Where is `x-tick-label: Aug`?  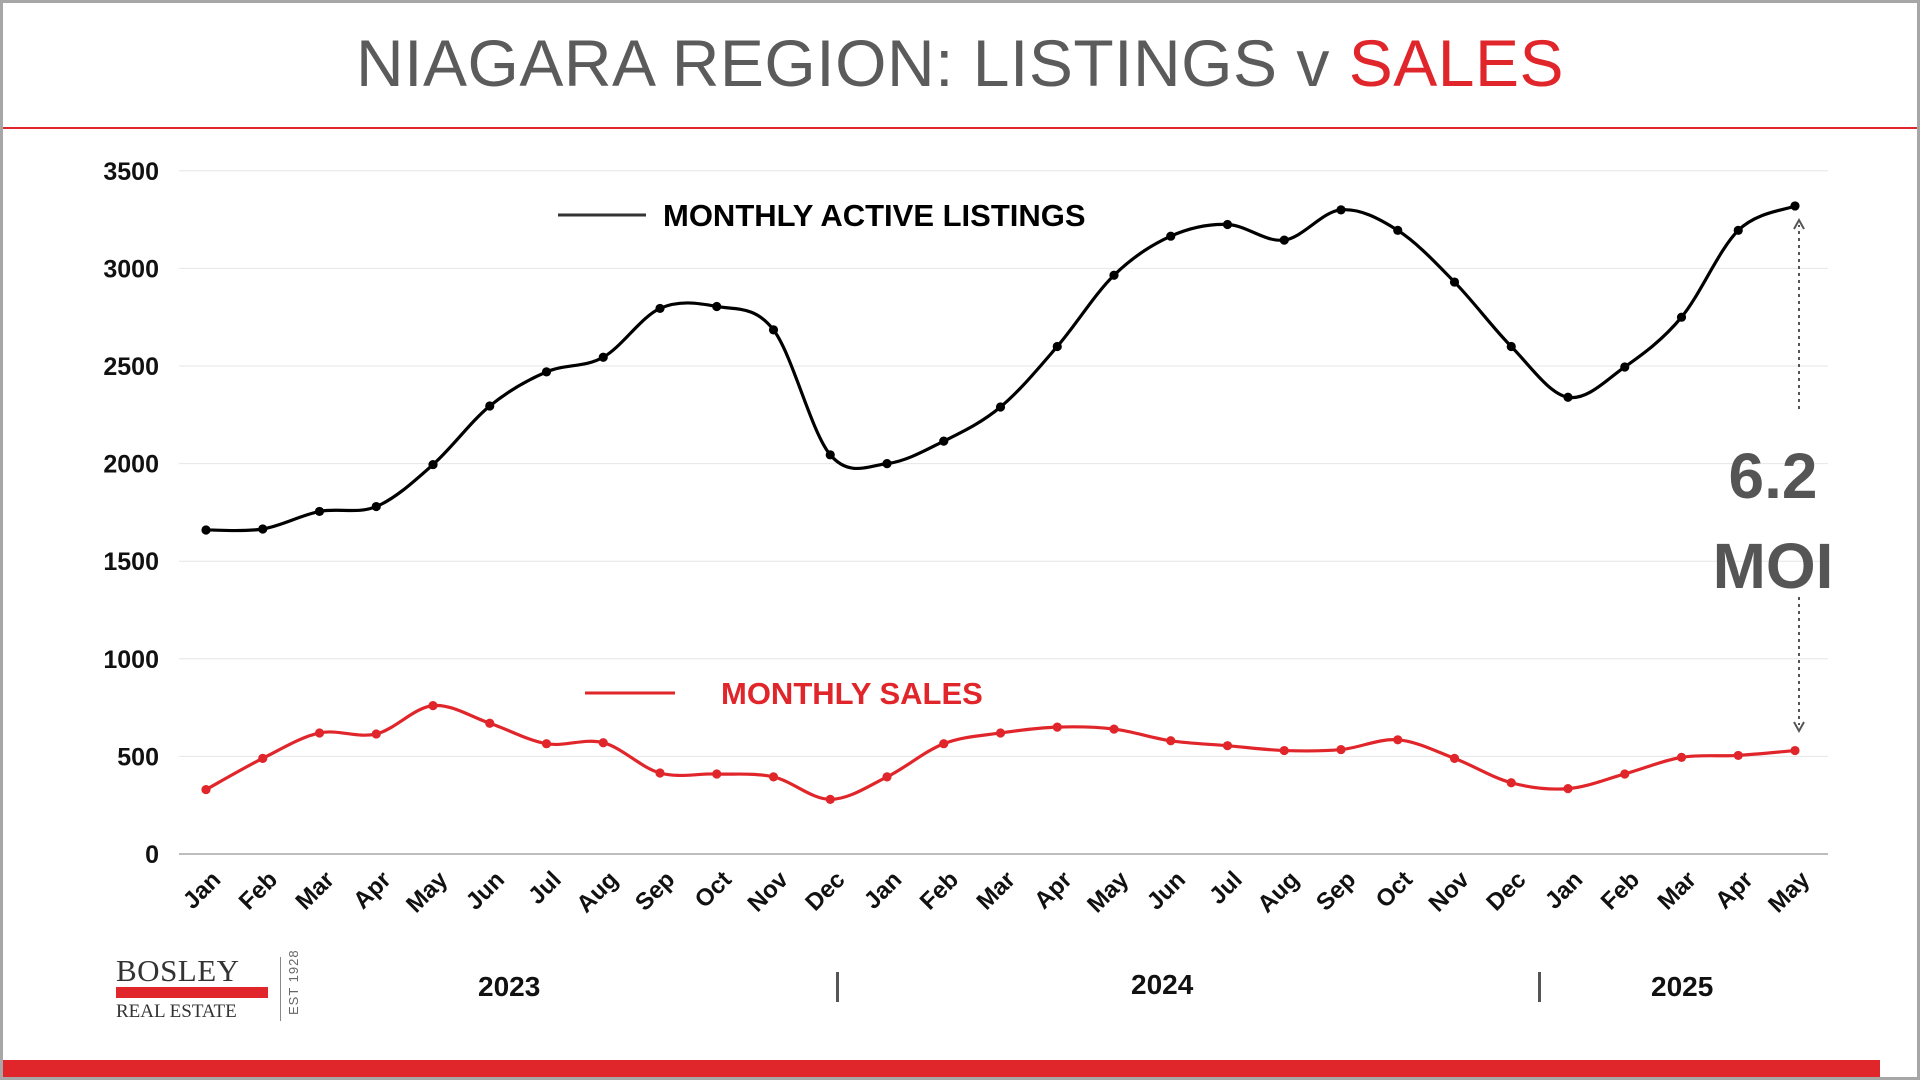 x-tick-label: Aug is located at coordinates (1278, 892).